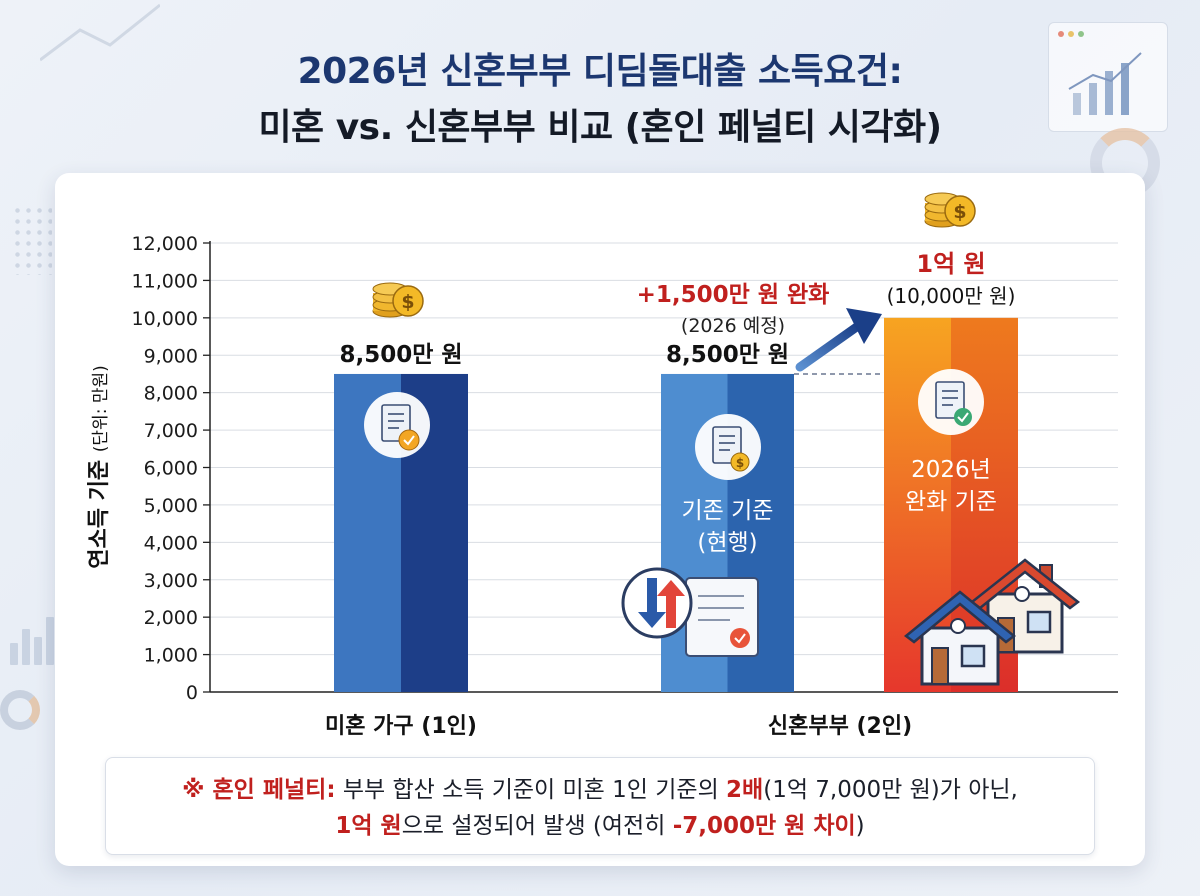  Describe the element at coordinates (368, 826) in the screenshot. I see `note-highlight-limit: 1억 원` at that location.